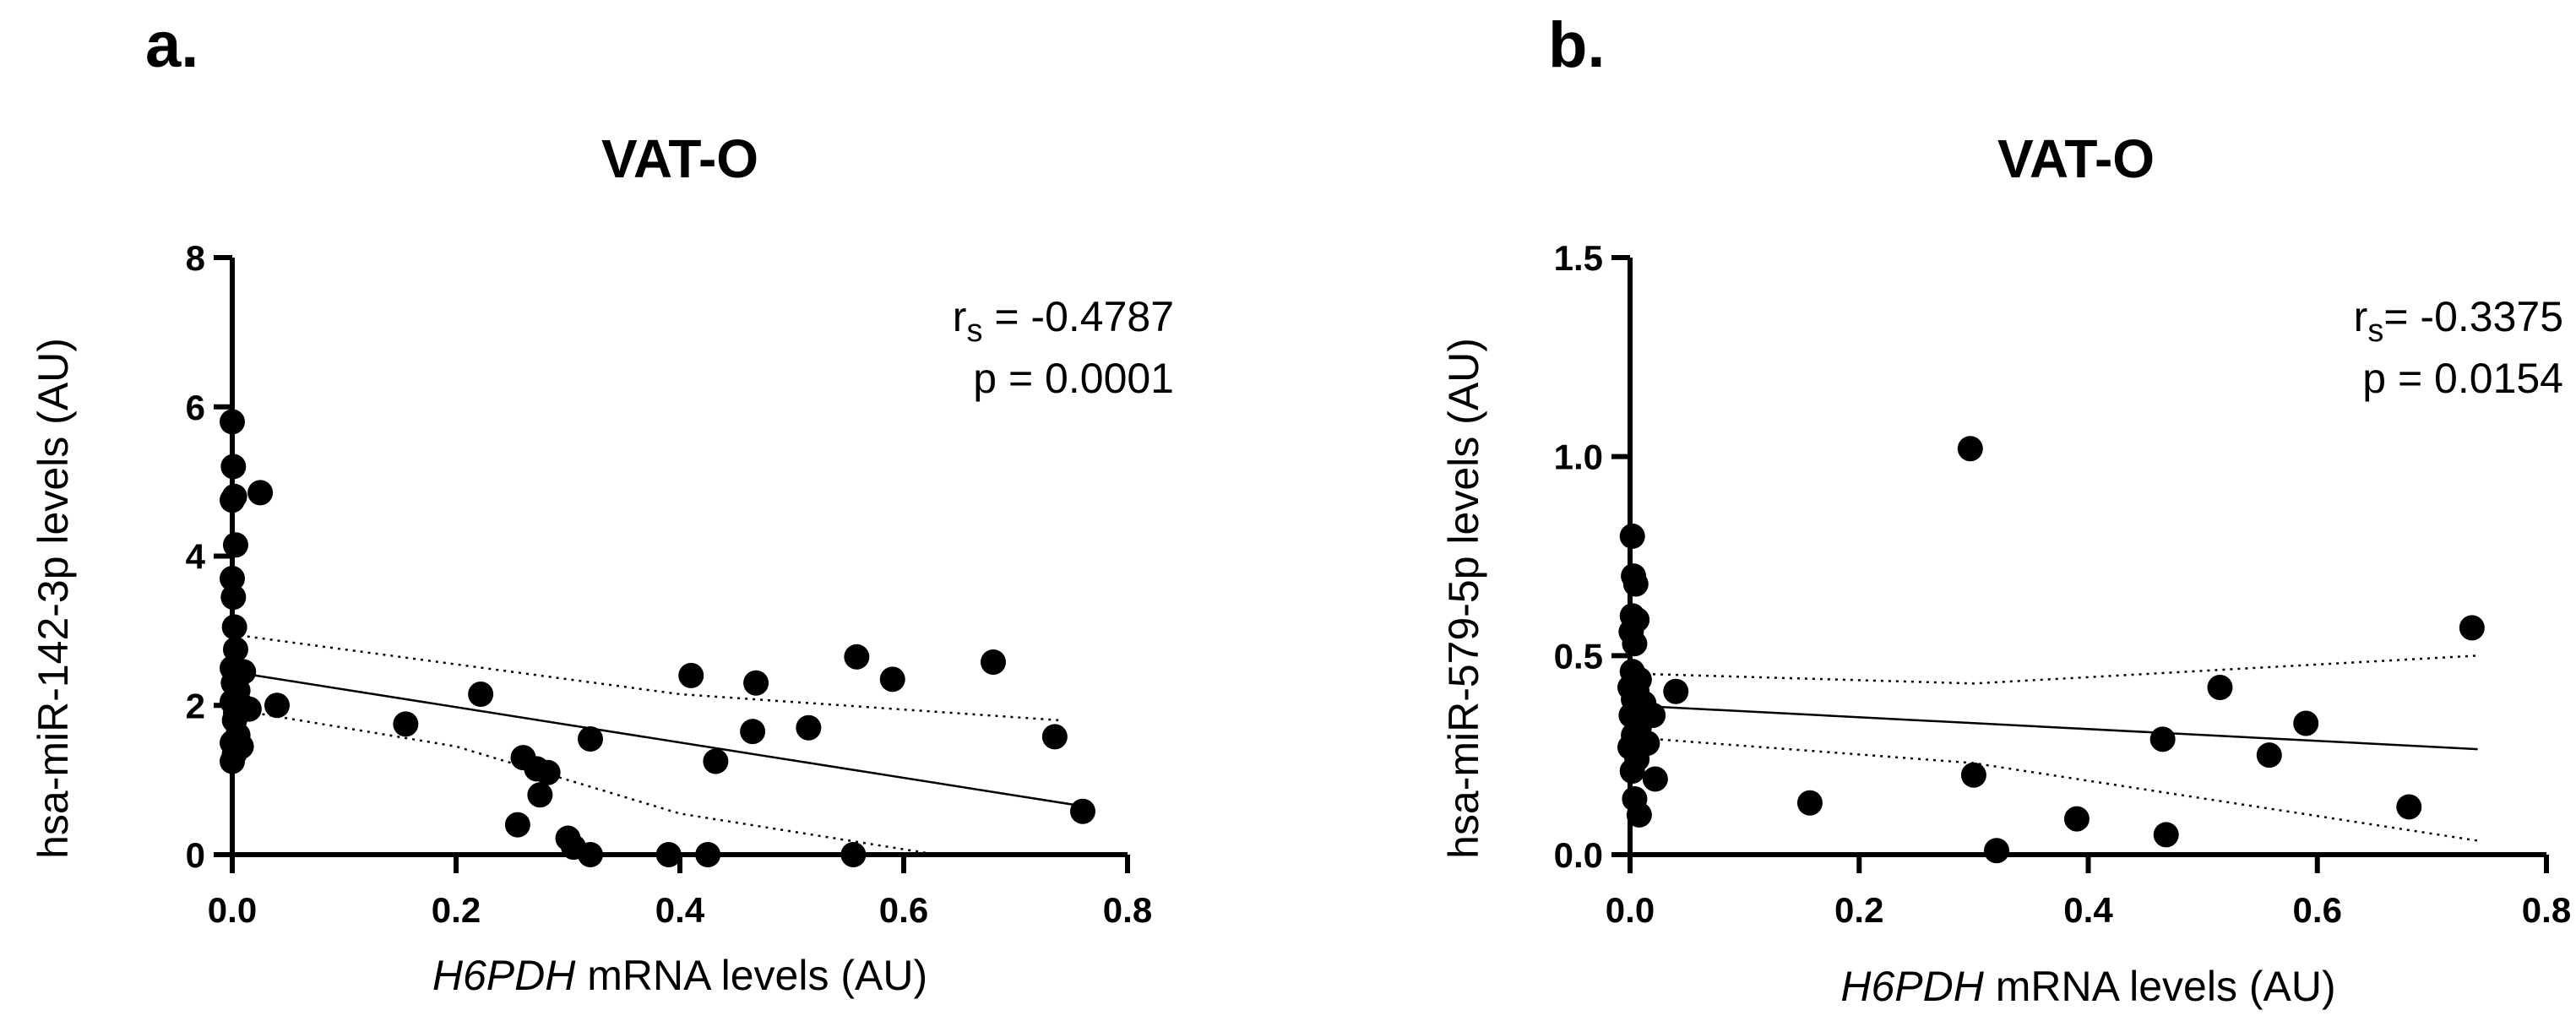 This screenshot has width=2576, height=1032. I want to click on y-axis-label: hsa-miR-579-5p levels (AU), so click(1463, 598).